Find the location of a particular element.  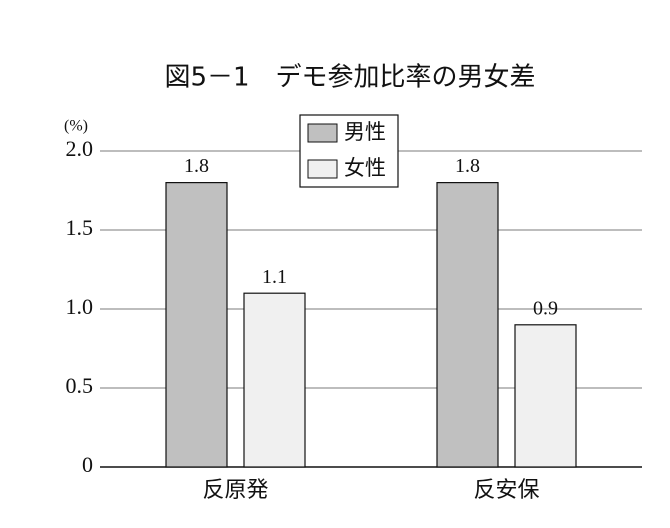

y-tick-label: 0 is located at coordinates (87, 464).